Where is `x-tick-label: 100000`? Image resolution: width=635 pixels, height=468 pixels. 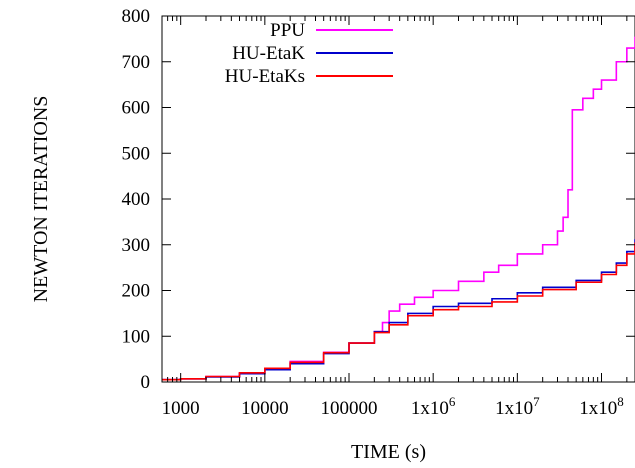
x-tick-label: 100000 is located at coordinates (349, 408).